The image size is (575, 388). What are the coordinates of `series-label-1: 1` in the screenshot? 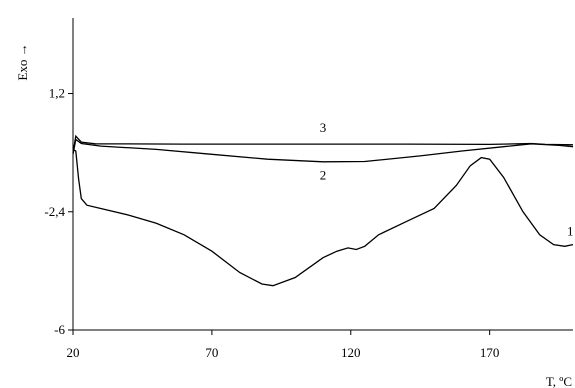 It's located at (570, 230).